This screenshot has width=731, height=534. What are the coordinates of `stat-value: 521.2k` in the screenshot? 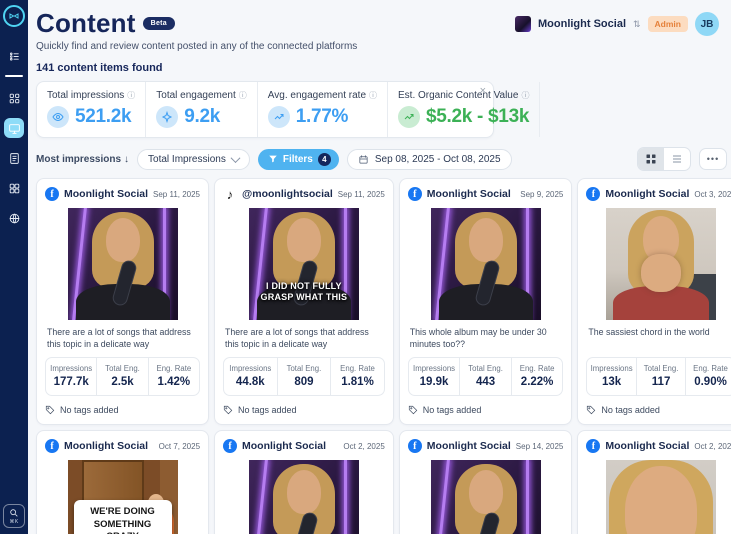 It's located at (103, 116).